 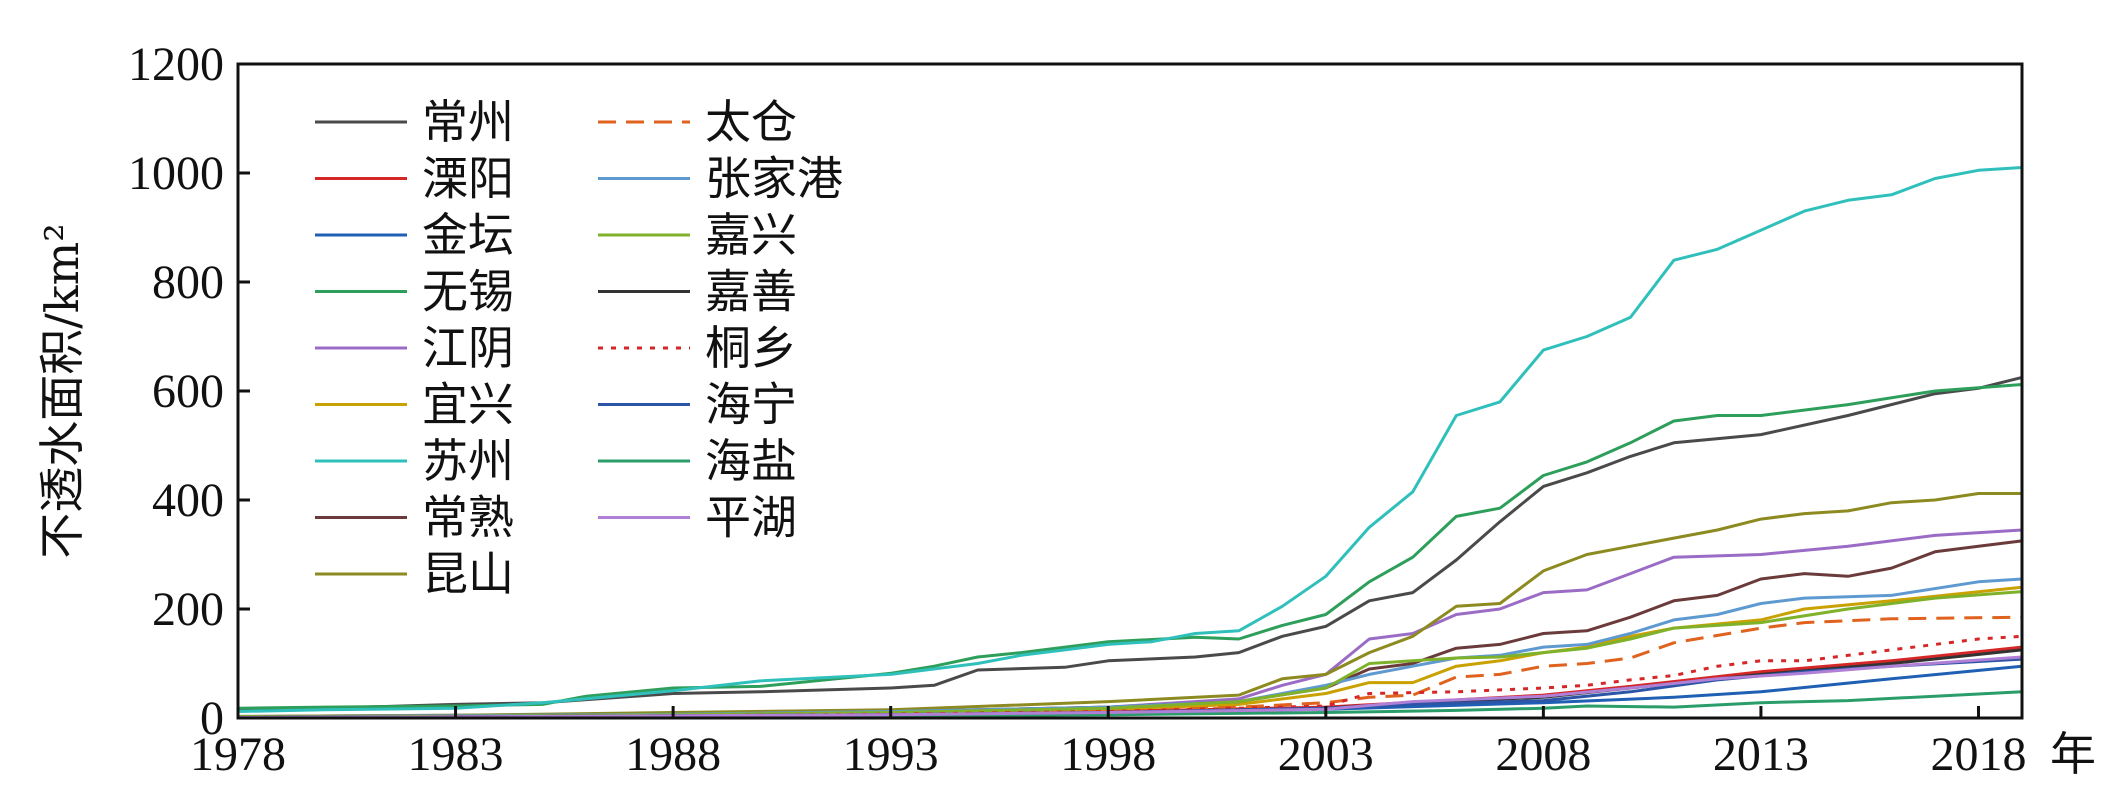 I want to click on x-tick-label: 2013, so click(x=1761, y=754).